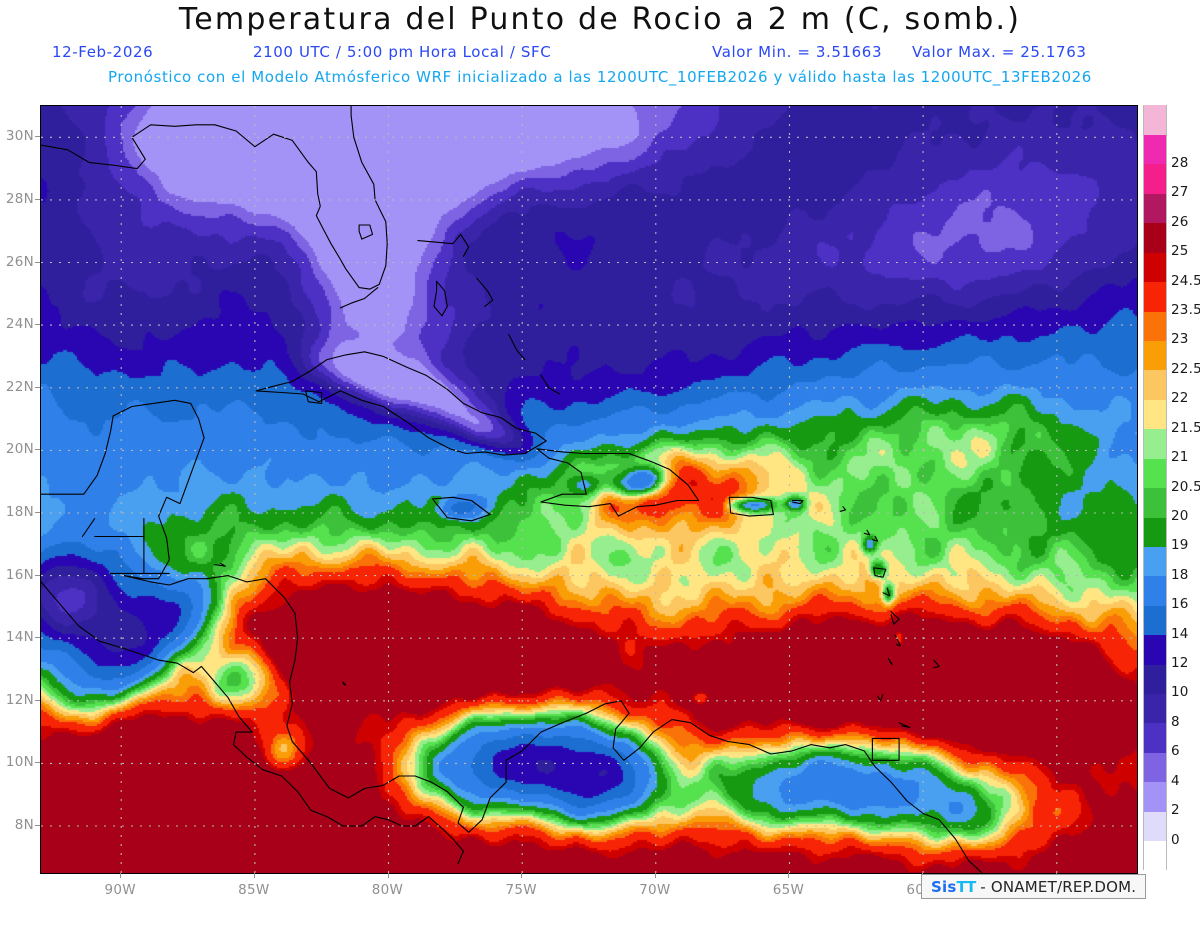 This screenshot has height=927, width=1200. I want to click on colorbar-tick-label: 2, so click(1175, 810).